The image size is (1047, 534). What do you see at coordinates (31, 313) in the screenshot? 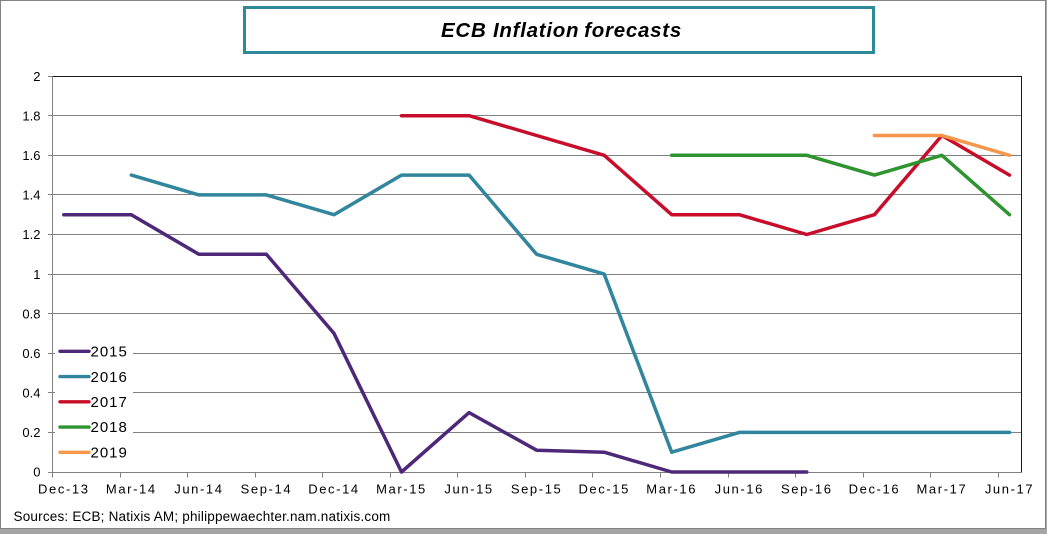
I see `svg-text: 0.8` at bounding box center [31, 313].